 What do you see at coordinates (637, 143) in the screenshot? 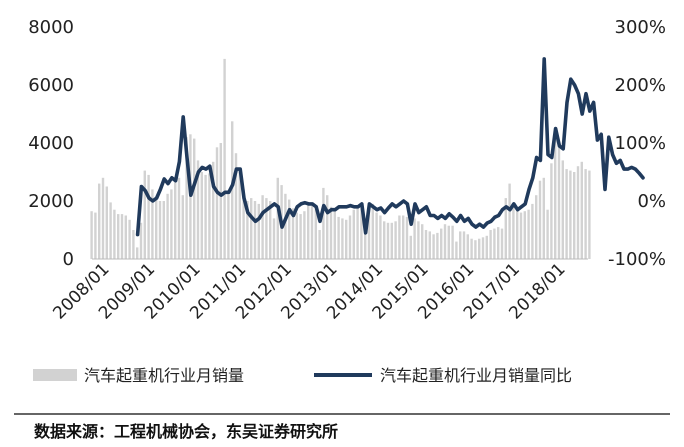
I see `right-axis: -100% 0% 100% 200% 300%` at bounding box center [637, 143].